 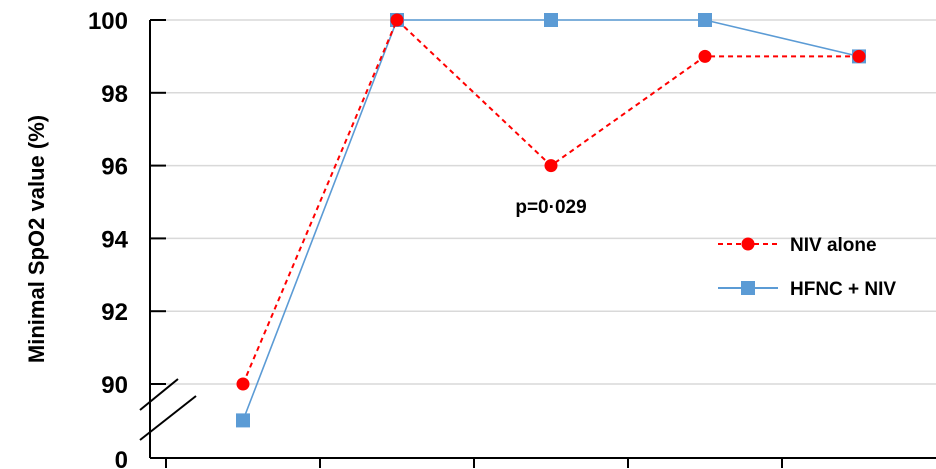 What do you see at coordinates (121, 458) in the screenshot?
I see `y-tick-label-zero: 0` at bounding box center [121, 458].